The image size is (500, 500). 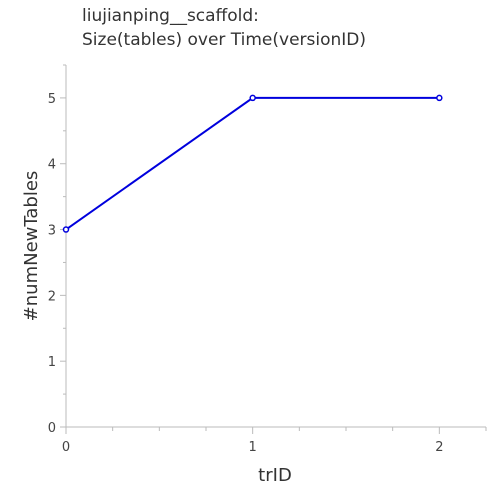 What do you see at coordinates (31, 246) in the screenshot?
I see `y-axis-label: #numNewTables` at bounding box center [31, 246].